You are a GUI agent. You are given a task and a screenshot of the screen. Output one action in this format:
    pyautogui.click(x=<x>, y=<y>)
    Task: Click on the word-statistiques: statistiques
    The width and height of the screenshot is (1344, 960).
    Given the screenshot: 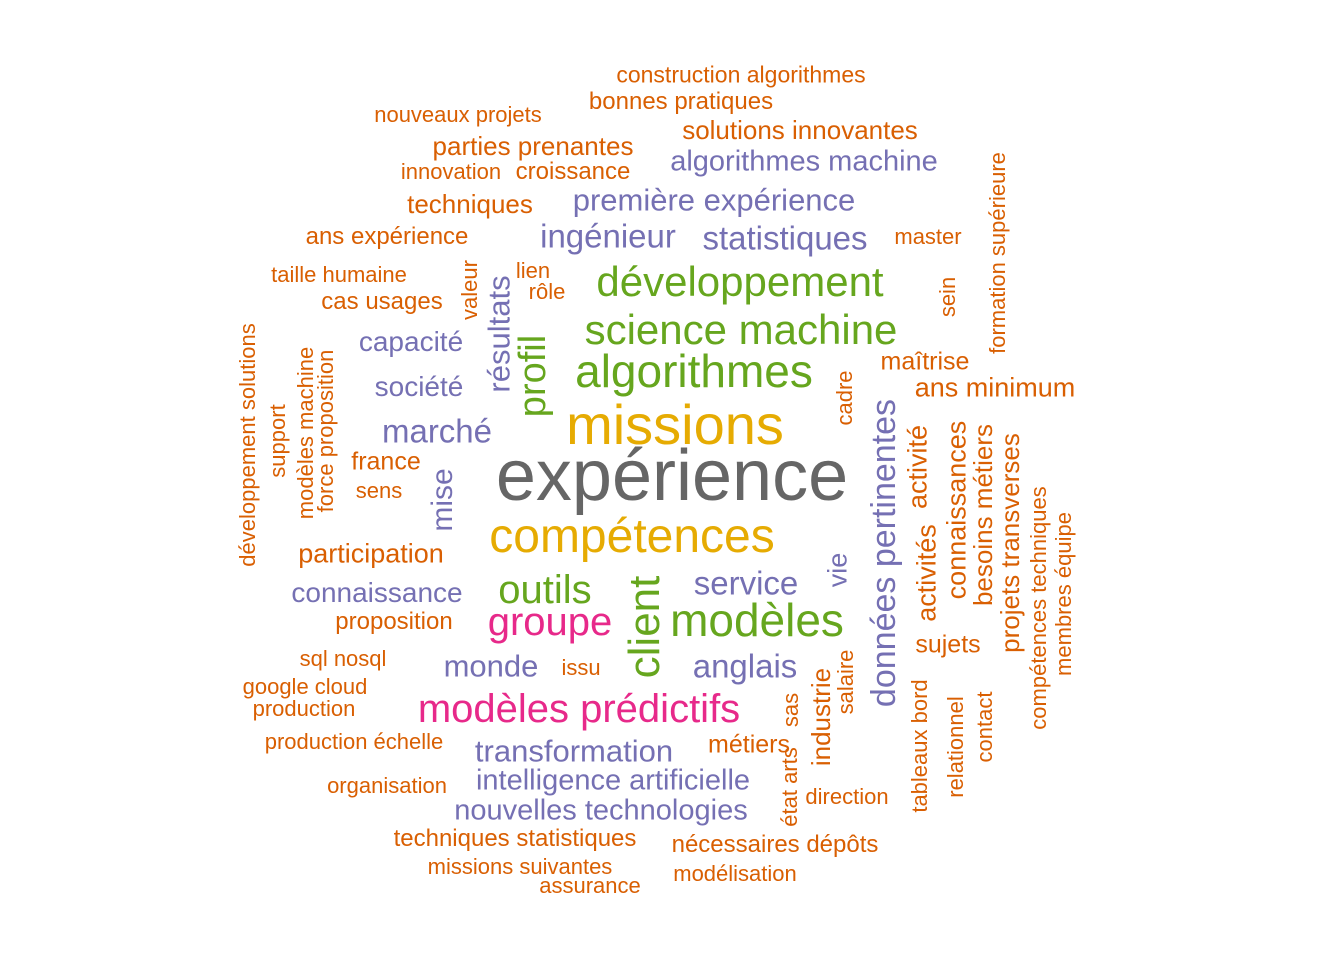 What is the action you would take?
    pyautogui.click(x=785, y=238)
    